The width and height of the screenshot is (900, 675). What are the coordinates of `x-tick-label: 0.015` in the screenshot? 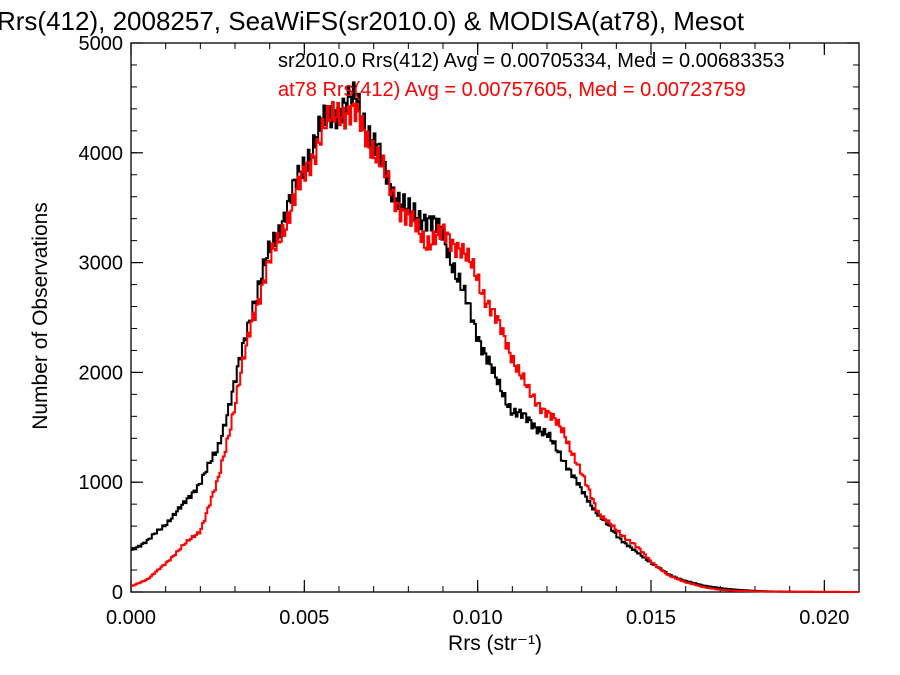 It's located at (651, 618).